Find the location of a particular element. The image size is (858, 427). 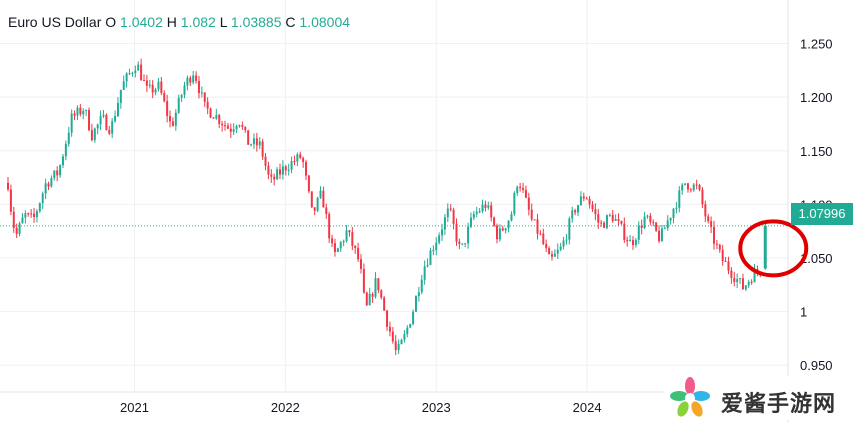

open-value: 1.0402 is located at coordinates (141, 22).